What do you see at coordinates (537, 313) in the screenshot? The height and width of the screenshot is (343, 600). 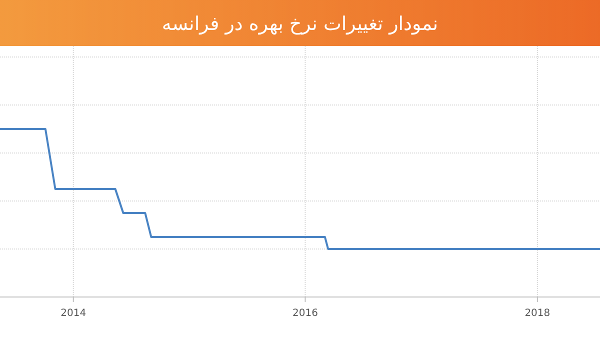 I see `x-tick-label: 2018` at bounding box center [537, 313].